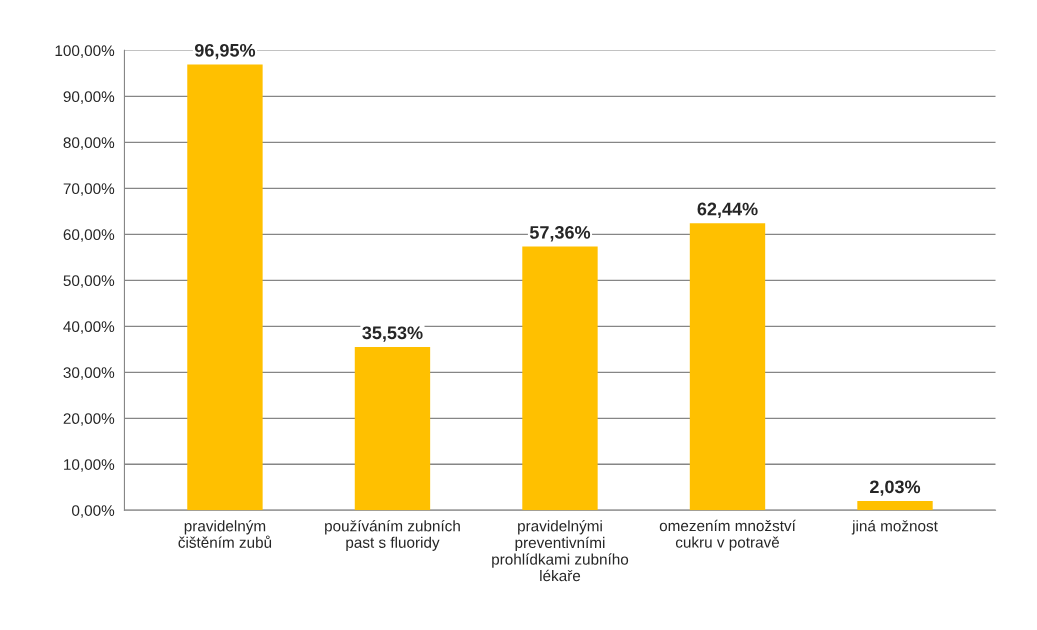  I want to click on data-label: 62,44%, so click(727, 210).